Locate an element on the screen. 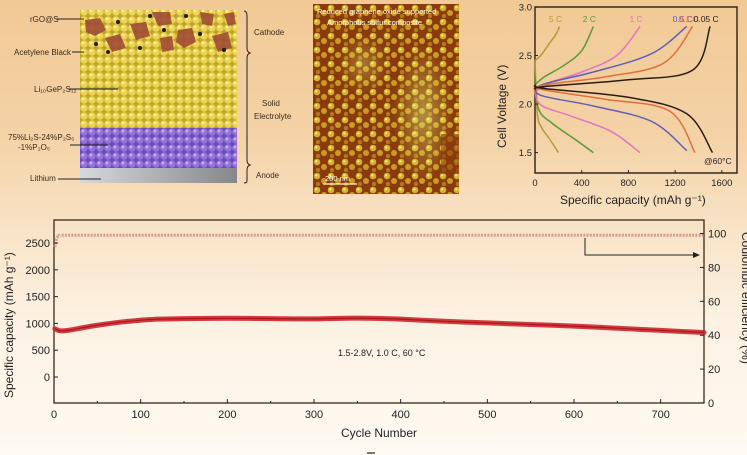 The image size is (747, 455). series-label: 0.5 C is located at coordinates (683, 19).